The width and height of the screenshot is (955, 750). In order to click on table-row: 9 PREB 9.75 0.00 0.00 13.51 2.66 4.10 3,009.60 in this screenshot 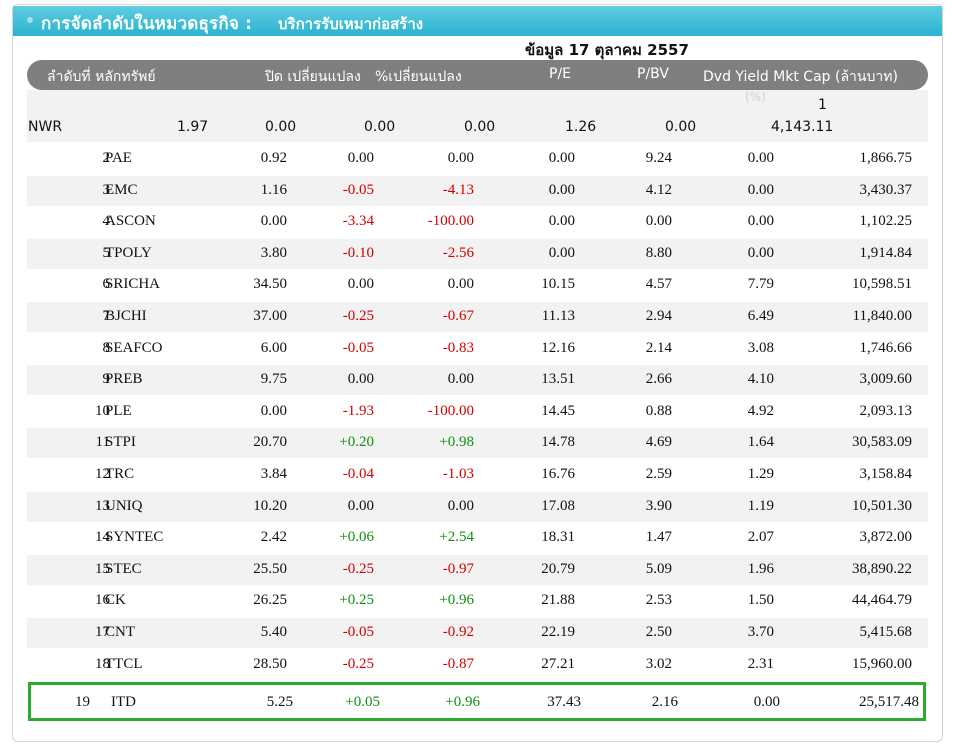, I will do `click(477, 380)`.